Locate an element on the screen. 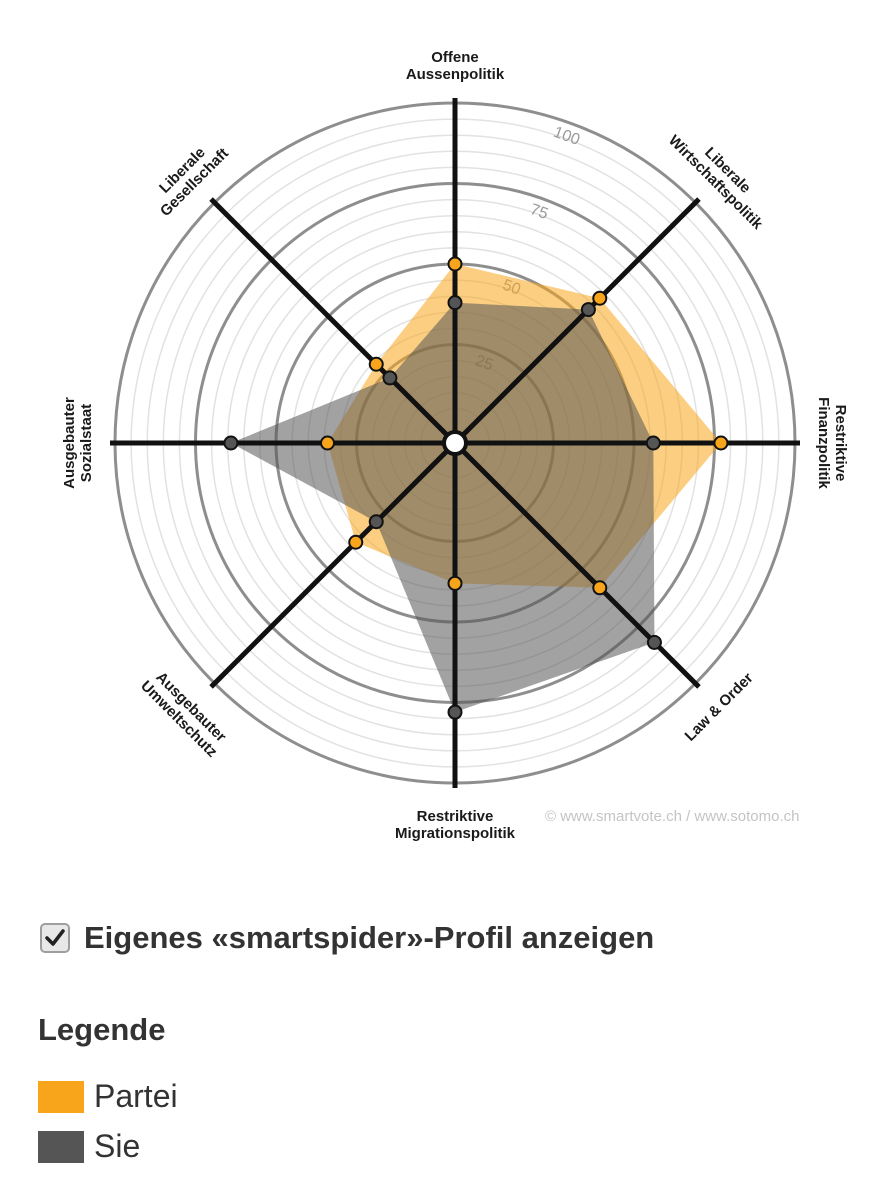  legend-item-sie: Sie is located at coordinates (89, 1146).